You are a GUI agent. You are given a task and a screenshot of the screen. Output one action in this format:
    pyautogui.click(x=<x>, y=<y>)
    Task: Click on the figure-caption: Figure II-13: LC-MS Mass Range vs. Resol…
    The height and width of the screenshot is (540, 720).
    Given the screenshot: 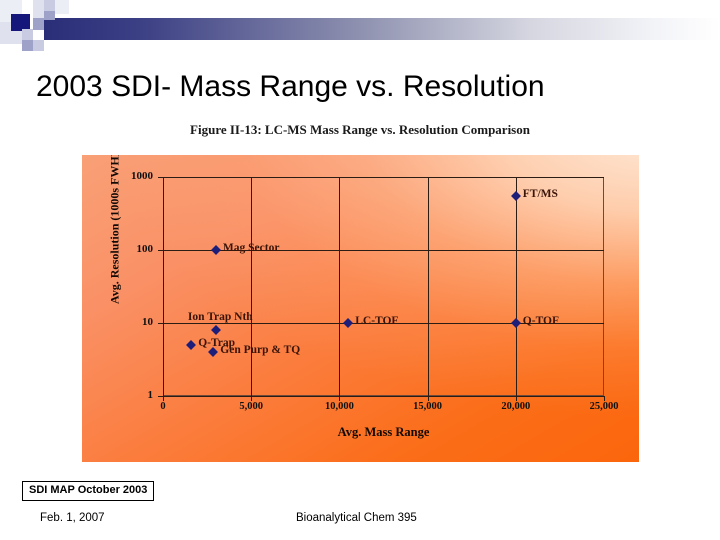 What is the action you would take?
    pyautogui.click(x=360, y=129)
    